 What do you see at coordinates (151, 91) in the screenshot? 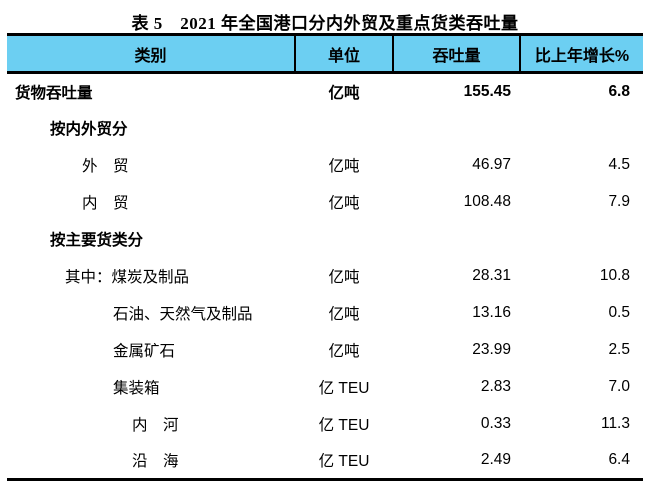
I see `row-label: 货物吞吐量` at bounding box center [151, 91].